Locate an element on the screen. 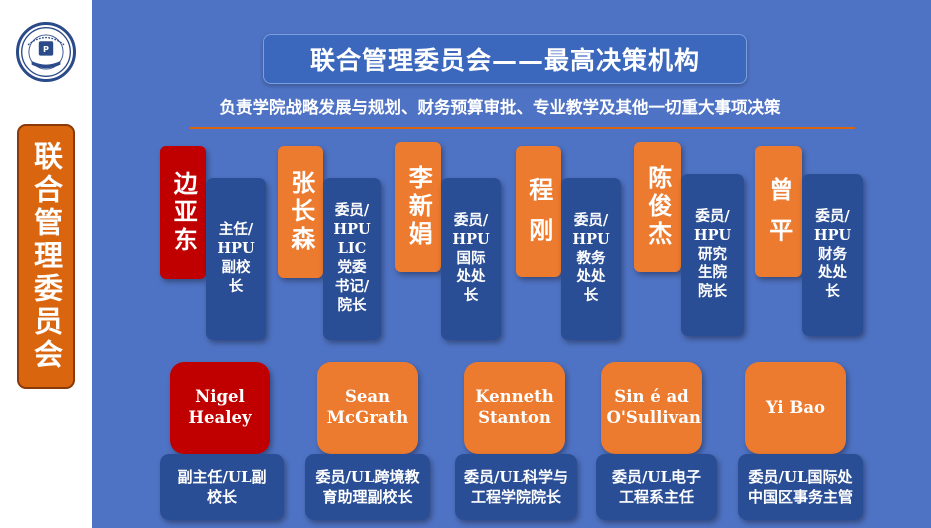 The image size is (931, 528). member-name: Nigel Healey is located at coordinates (220, 407).